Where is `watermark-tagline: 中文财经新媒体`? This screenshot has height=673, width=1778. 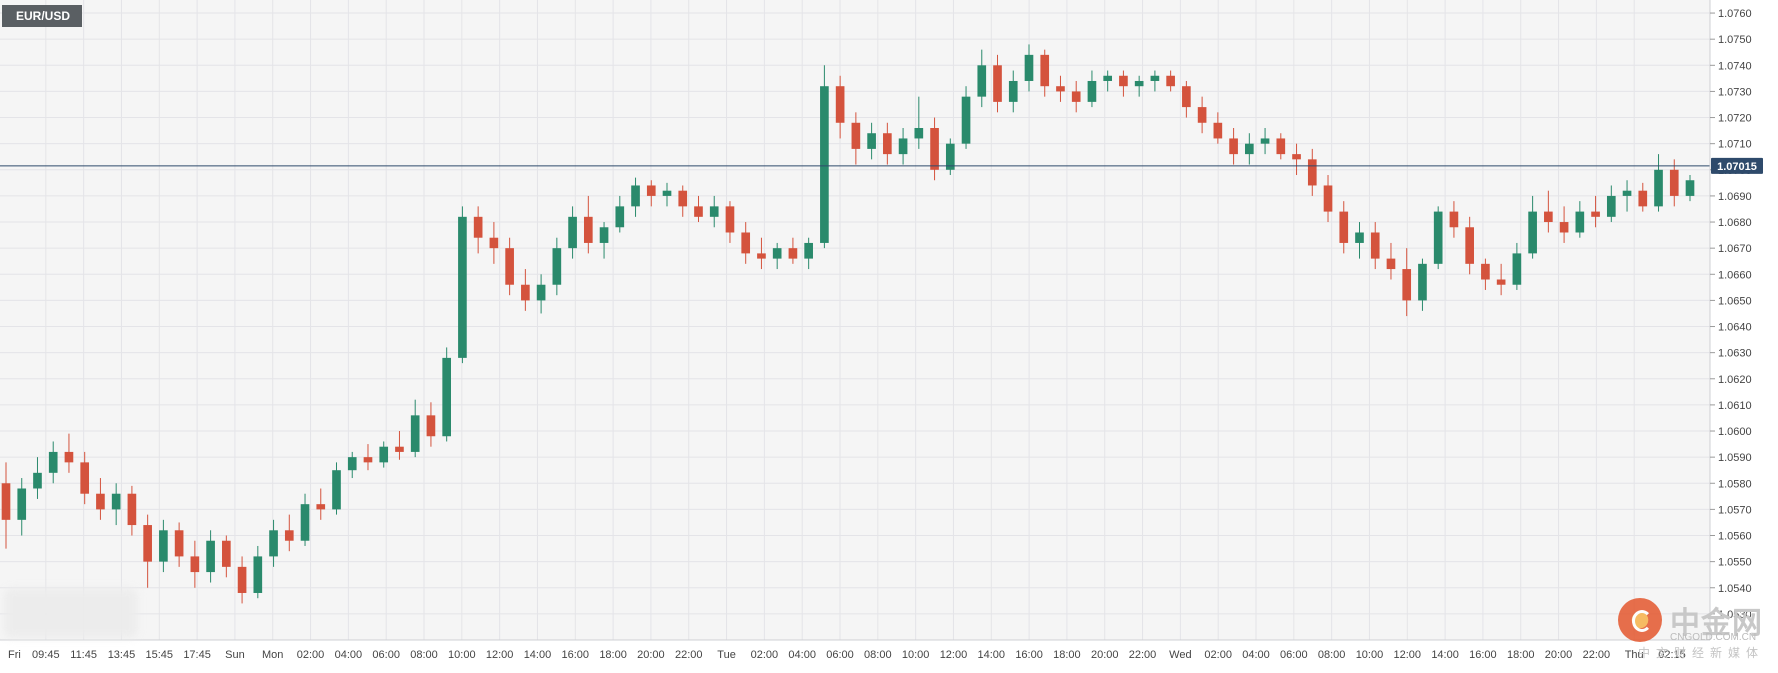
watermark-tagline: 中文财经新媒体 is located at coordinates (1701, 653).